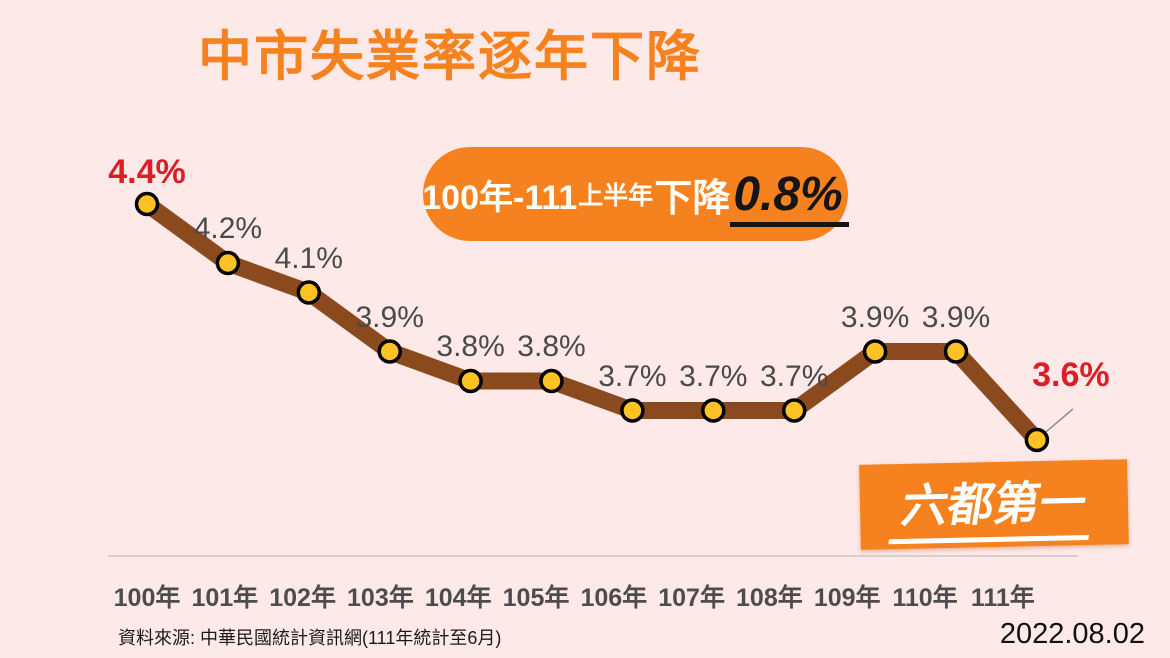 This screenshot has height=658, width=1170. I want to click on summary-verb: 下降, so click(692, 198).